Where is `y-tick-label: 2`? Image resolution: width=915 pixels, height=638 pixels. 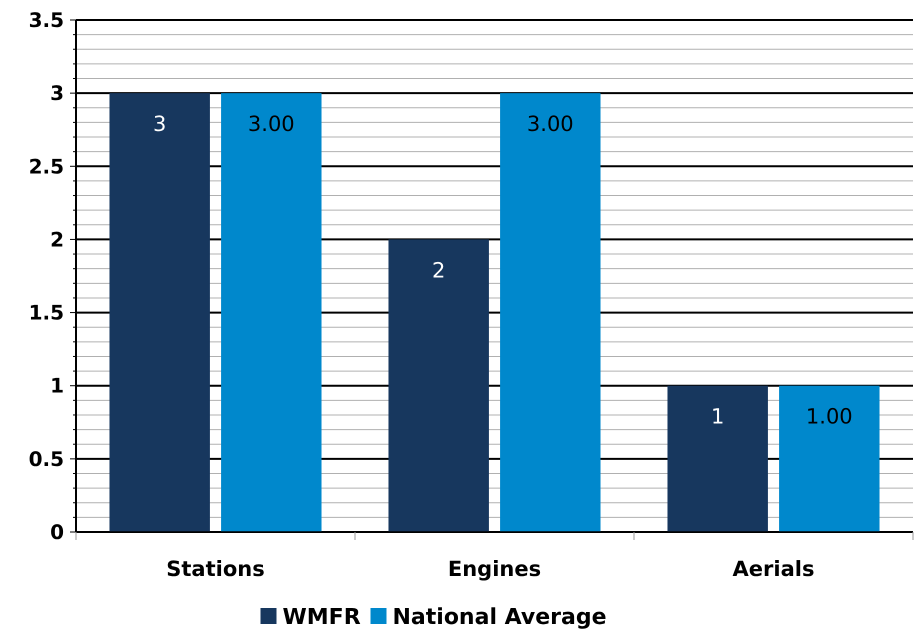 y-tick-label: 2 is located at coordinates (57, 239).